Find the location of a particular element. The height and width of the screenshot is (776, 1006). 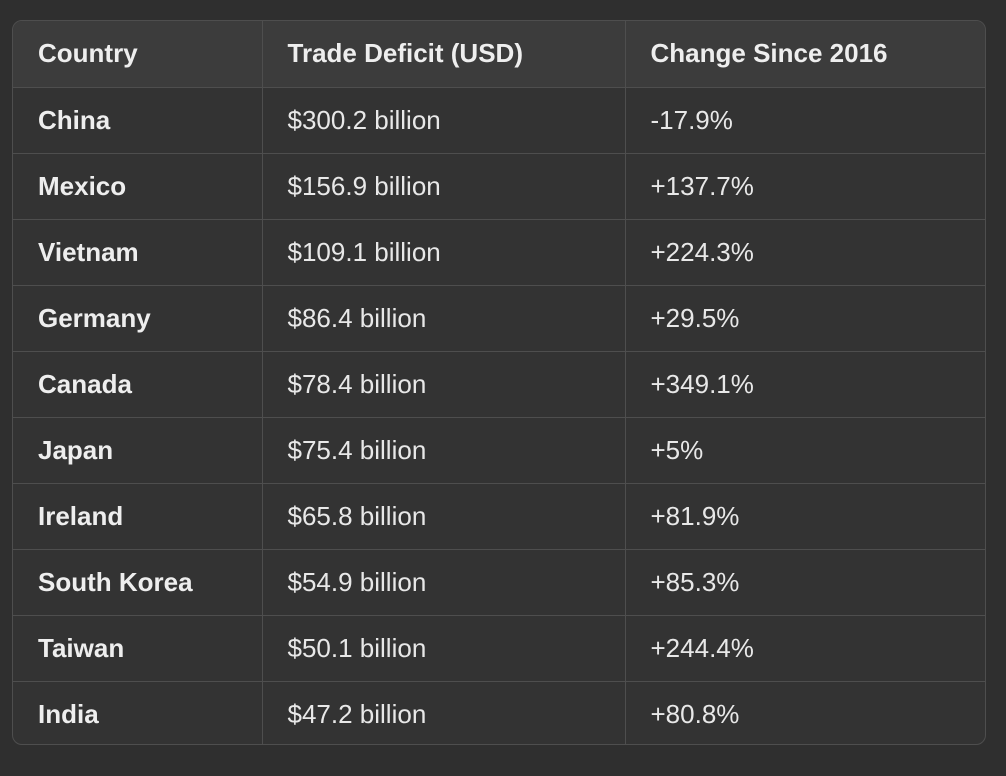

country-cell: Mexico is located at coordinates (138, 186).